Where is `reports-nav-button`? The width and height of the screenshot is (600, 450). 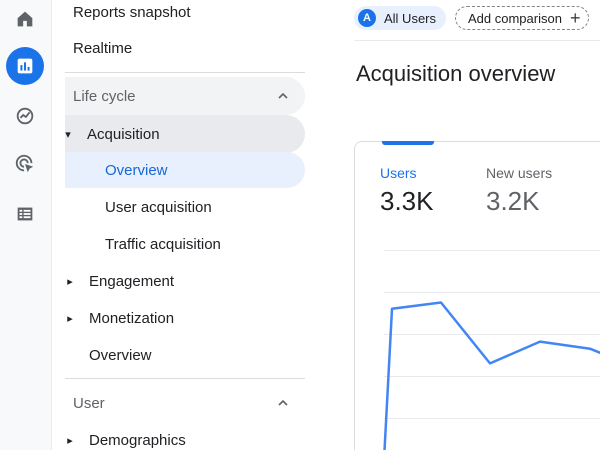
reports-nav-button is located at coordinates (25, 66).